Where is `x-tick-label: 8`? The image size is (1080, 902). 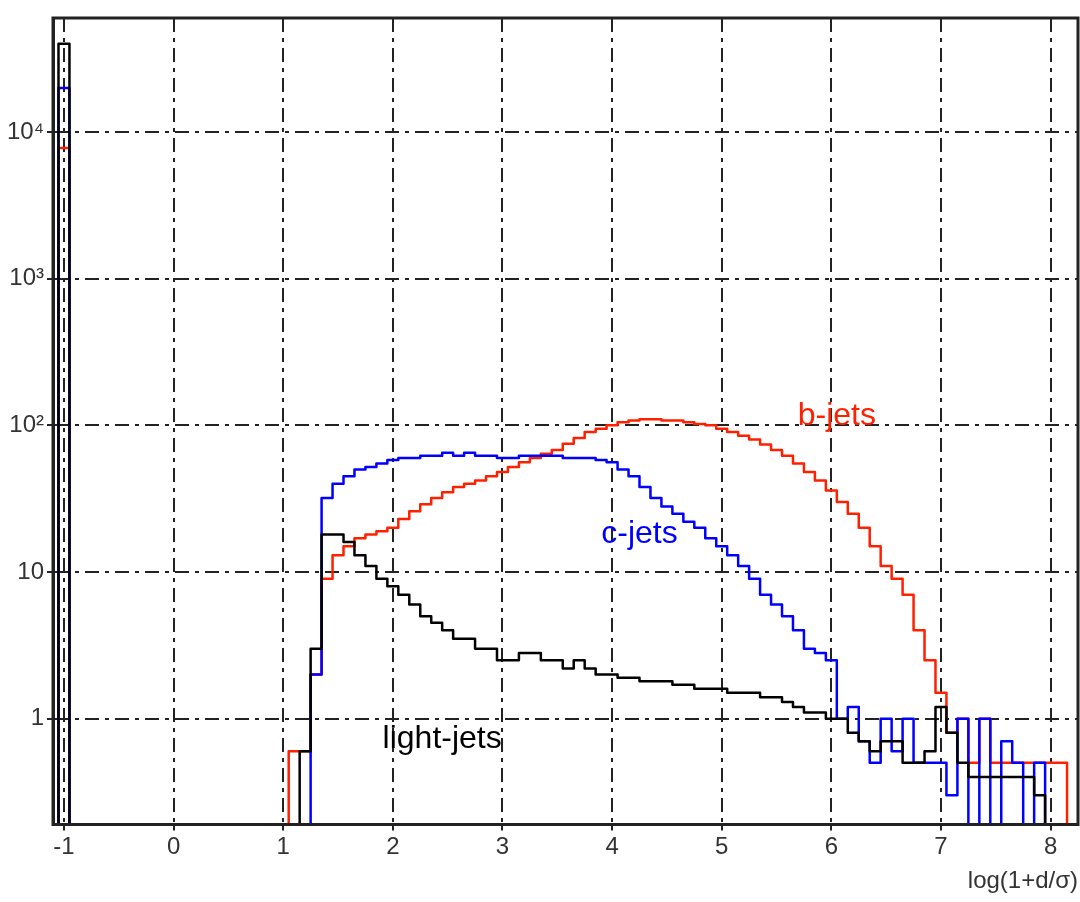 x-tick-label: 8 is located at coordinates (1050, 846).